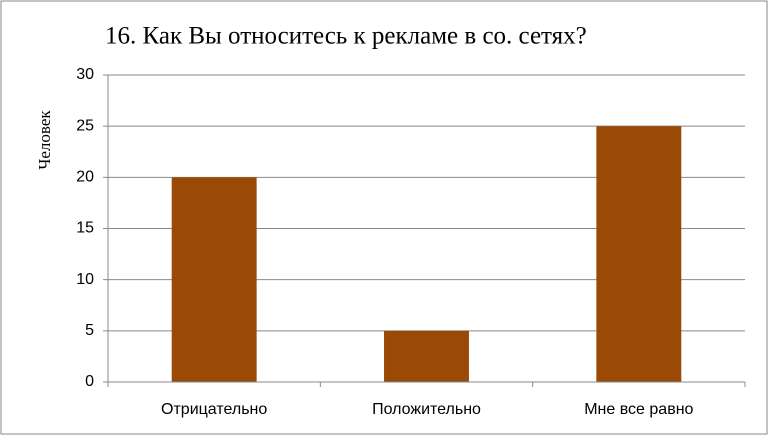 This screenshot has height=435, width=768. I want to click on y-tick-label: 25, so click(85, 125).